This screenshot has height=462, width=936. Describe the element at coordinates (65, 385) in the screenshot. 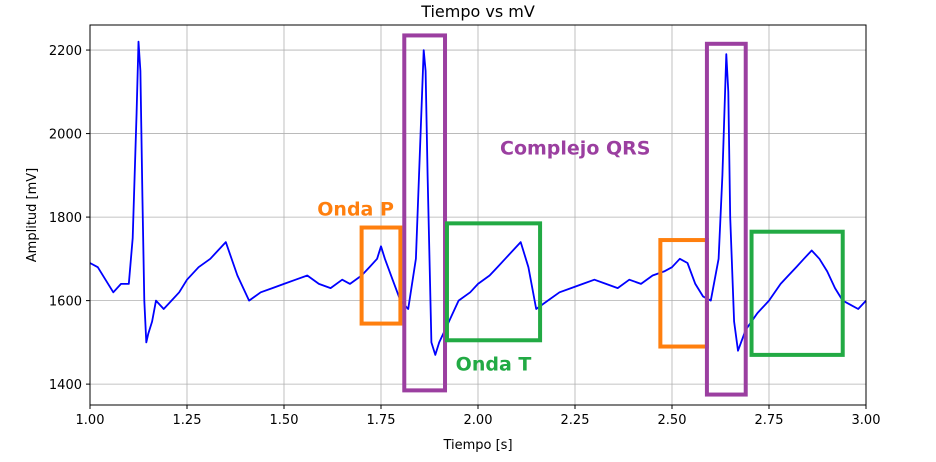

I see `y-tick-label: 1400` at that location.